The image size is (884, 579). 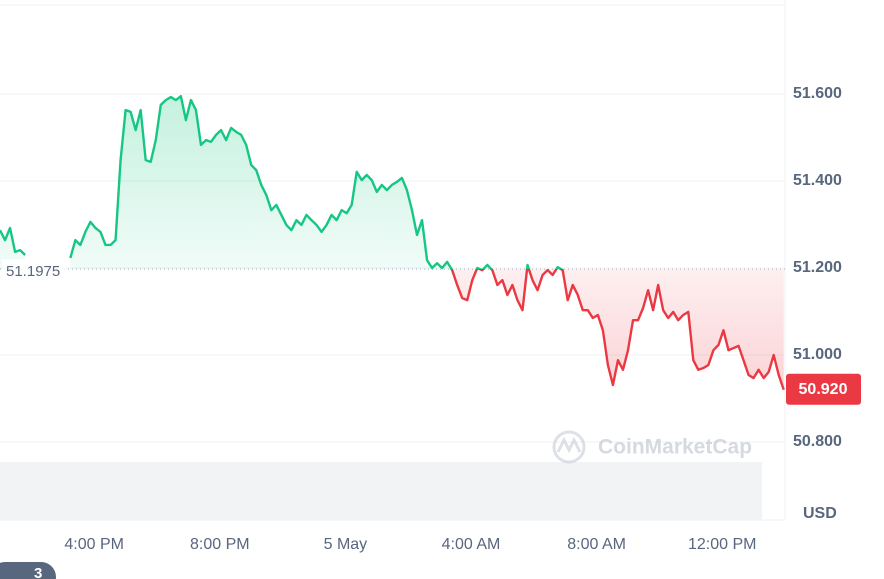 What do you see at coordinates (817, 354) in the screenshot?
I see `y-tick-label: 51.000` at bounding box center [817, 354].